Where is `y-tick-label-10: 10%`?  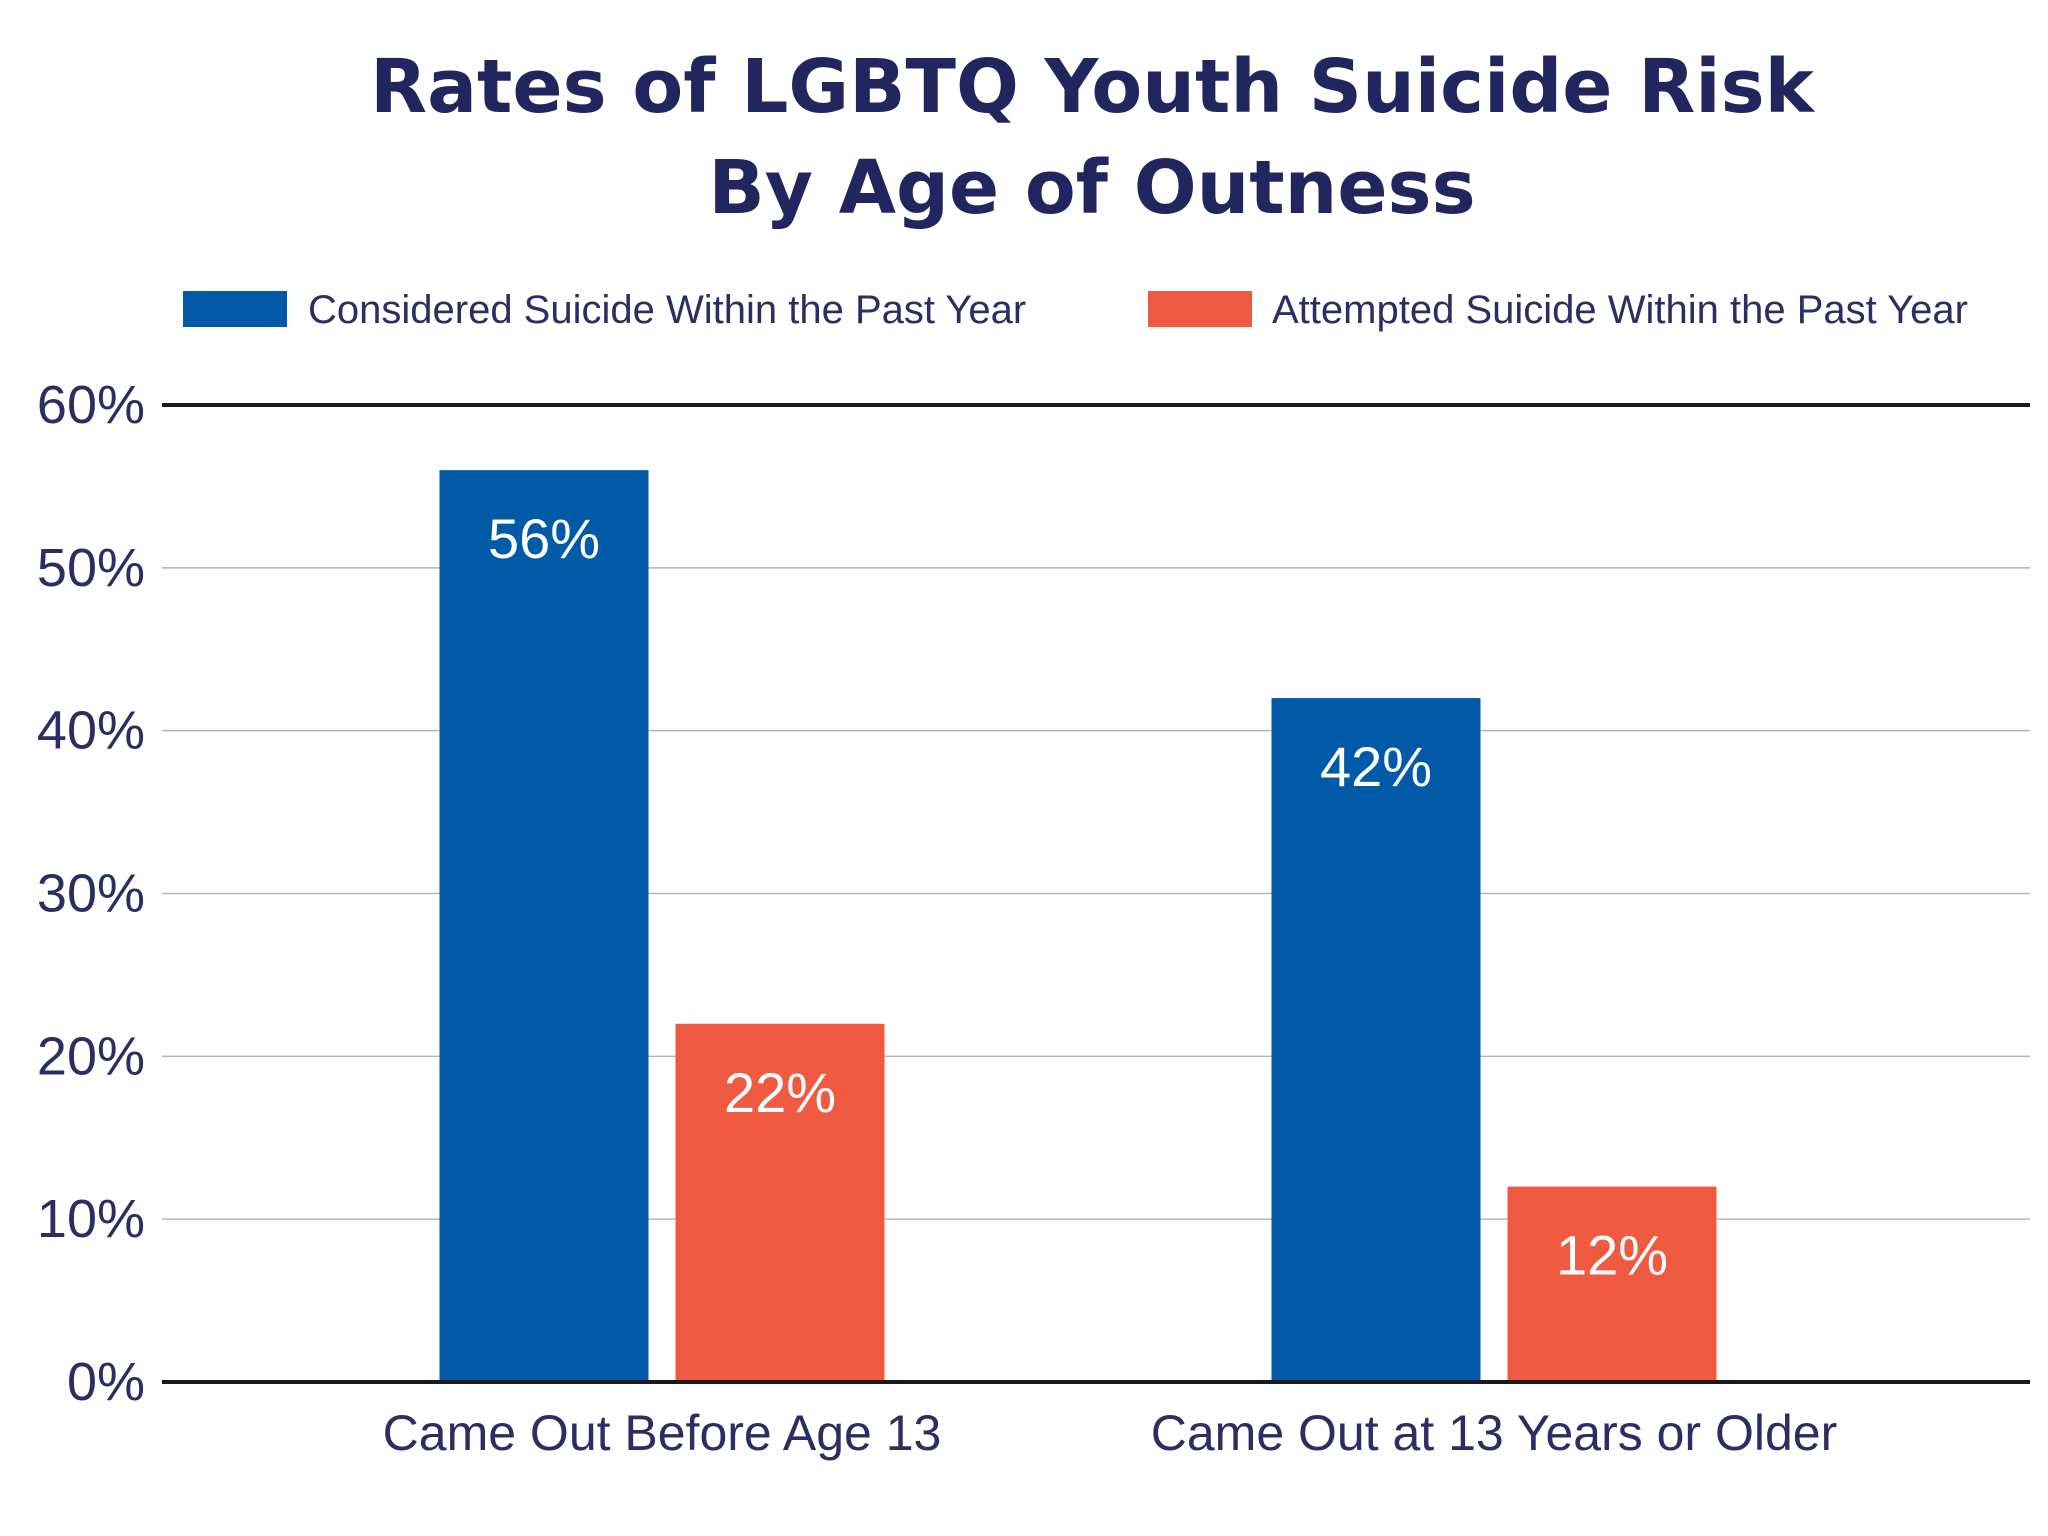
y-tick-label-10: 10% is located at coordinates (91, 1219).